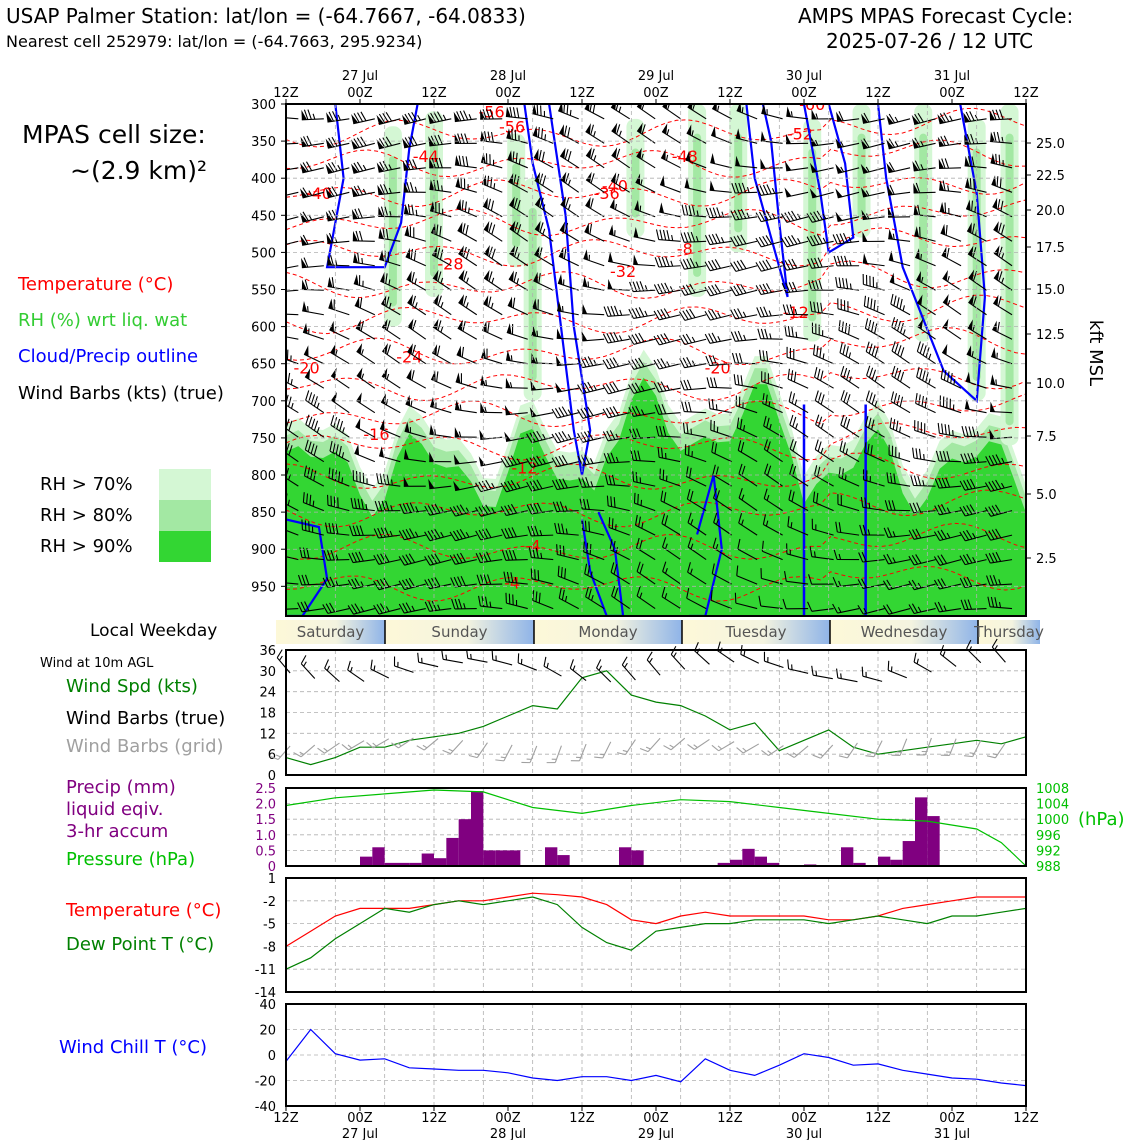 The image size is (1140, 1140). I want to click on bottom-hour-label: 12Z, so click(1026, 1118).